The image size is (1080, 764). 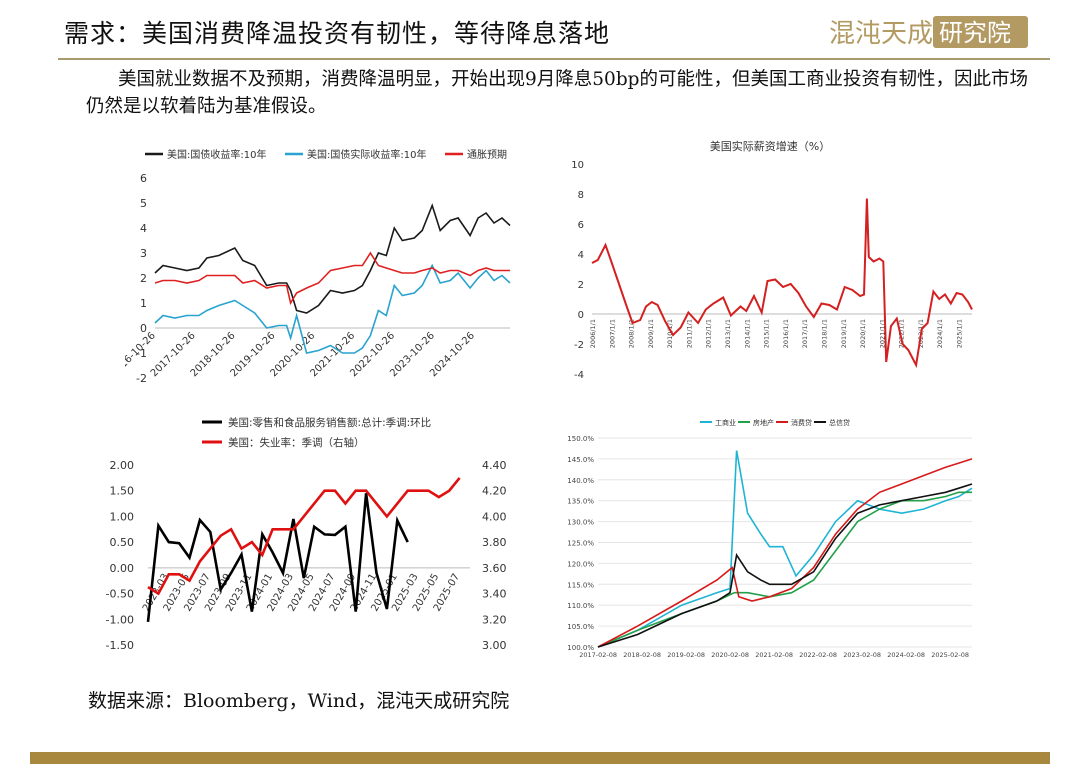 I want to click on x-tick-label-10: 2016/1/1, so click(x=786, y=333).